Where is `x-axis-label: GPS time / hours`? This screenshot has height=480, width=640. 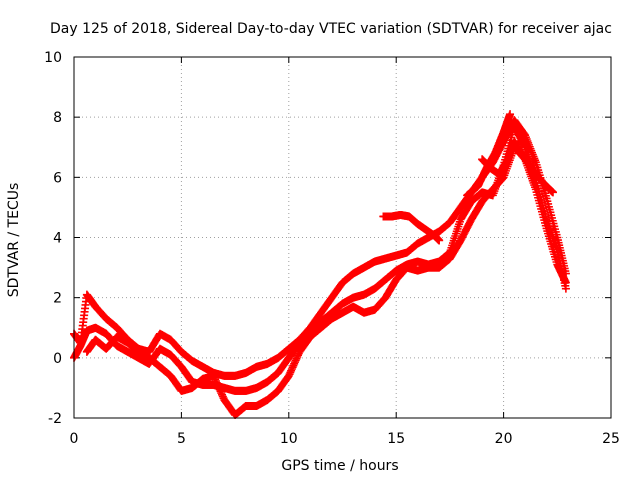
x-axis-label: GPS time / hours is located at coordinates (339, 466).